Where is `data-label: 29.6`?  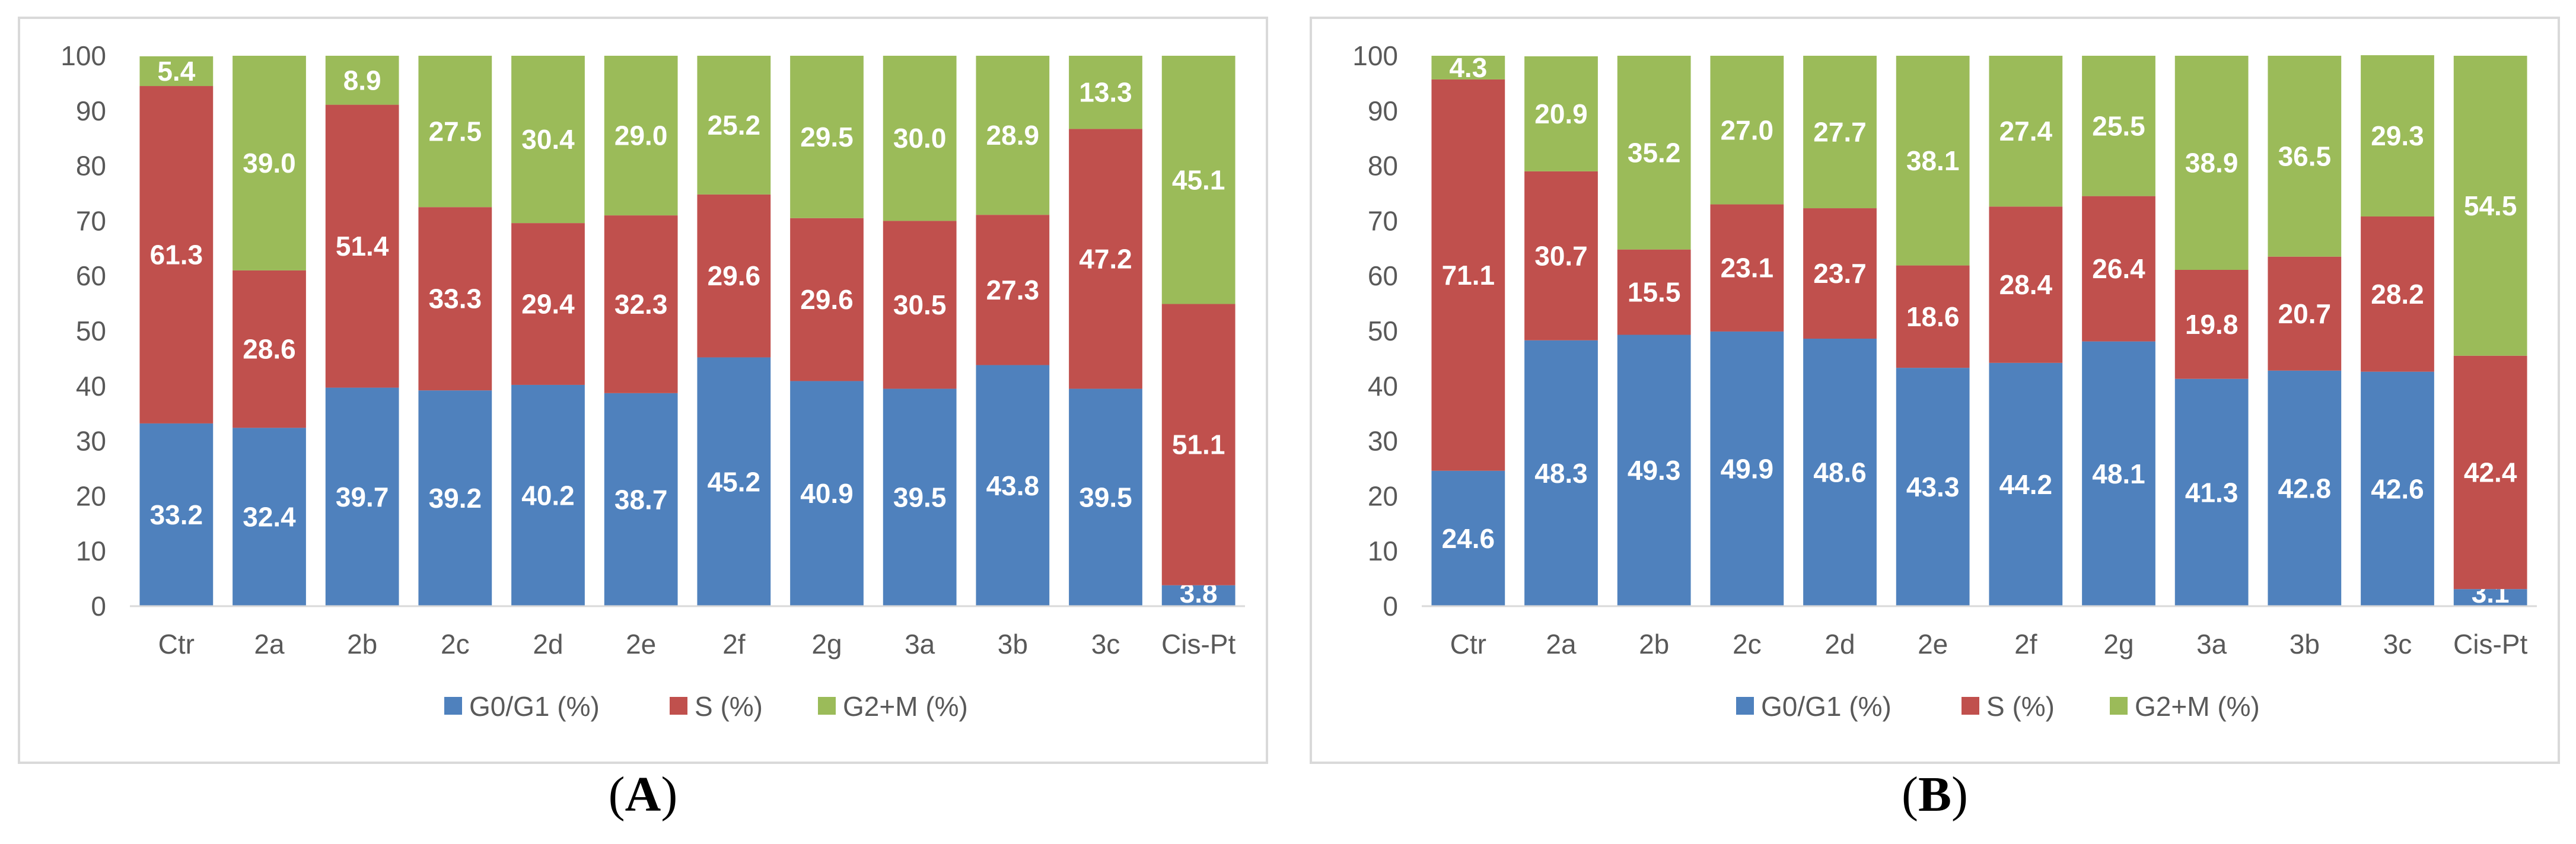
data-label: 29.6 is located at coordinates (734, 275).